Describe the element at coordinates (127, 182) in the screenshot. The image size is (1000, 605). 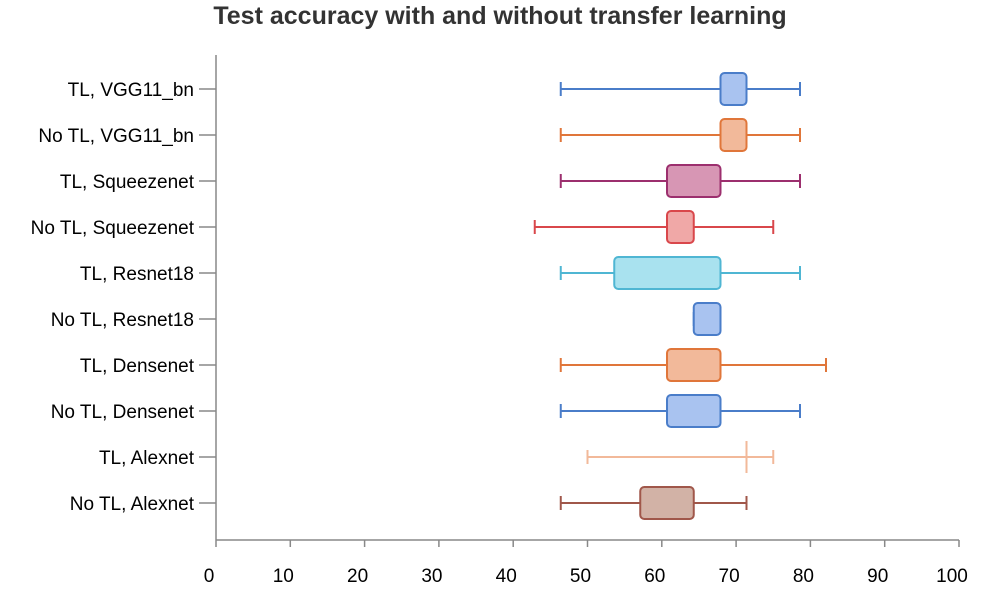
I see `y-tick-label: TL, Squeezenet` at that location.